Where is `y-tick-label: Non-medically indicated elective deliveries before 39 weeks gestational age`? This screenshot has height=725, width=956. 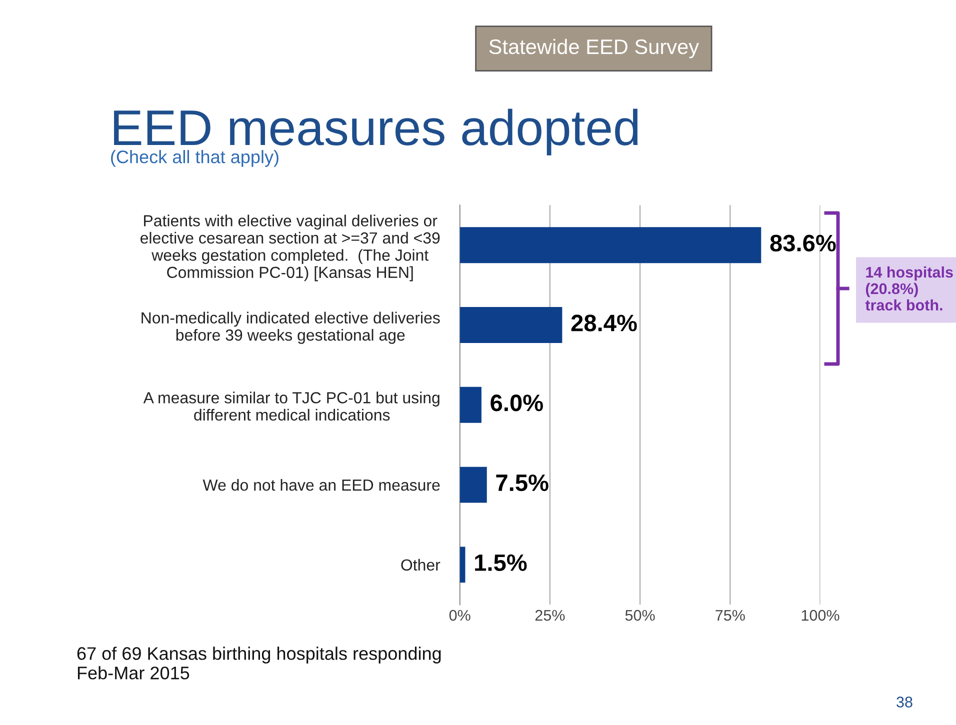
y-tick-label: Non-medically indicated elective deliveries before 39 weeks gestational age is located at coordinates (291, 328).